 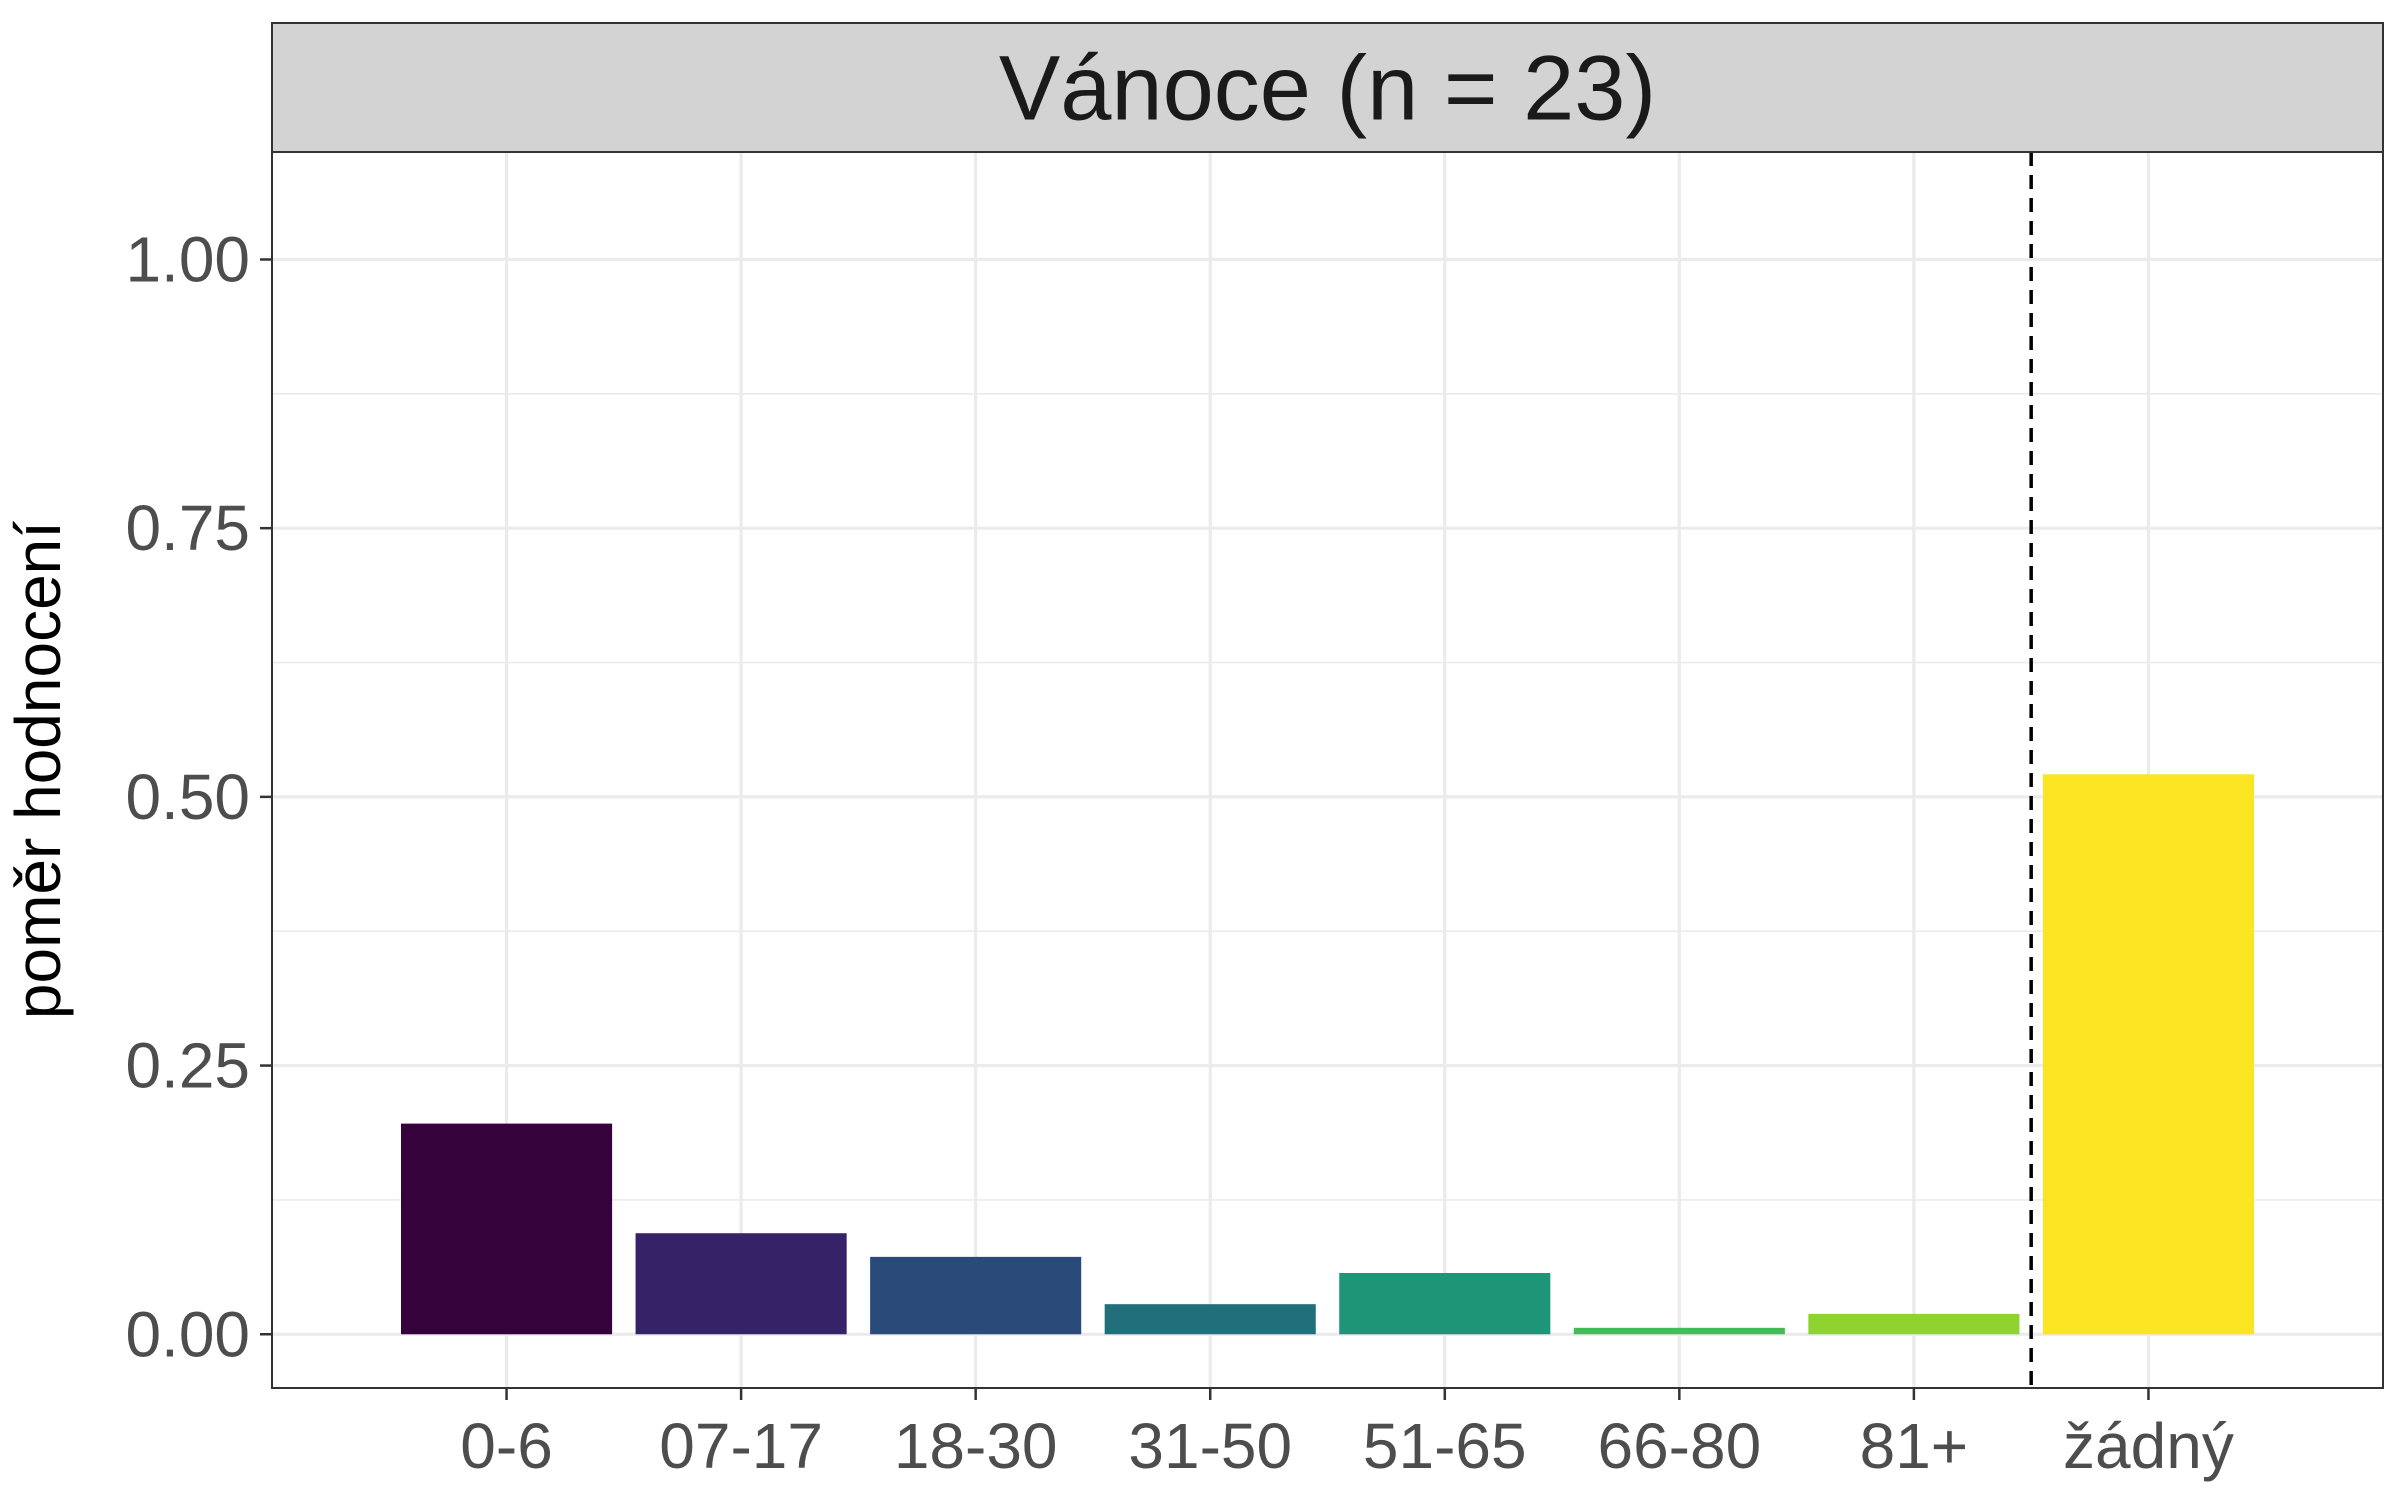 I want to click on y-tick-label: 0.00, so click(x=187, y=1334).